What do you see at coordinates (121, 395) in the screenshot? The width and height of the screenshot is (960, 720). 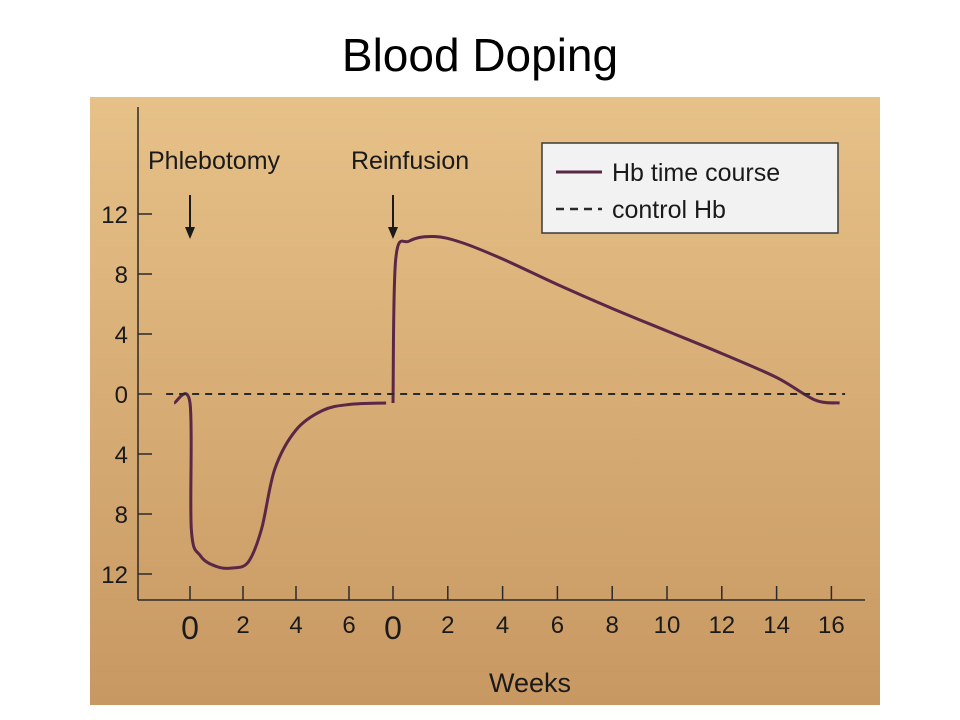 I see `y-tick-label: 0` at bounding box center [121, 395].